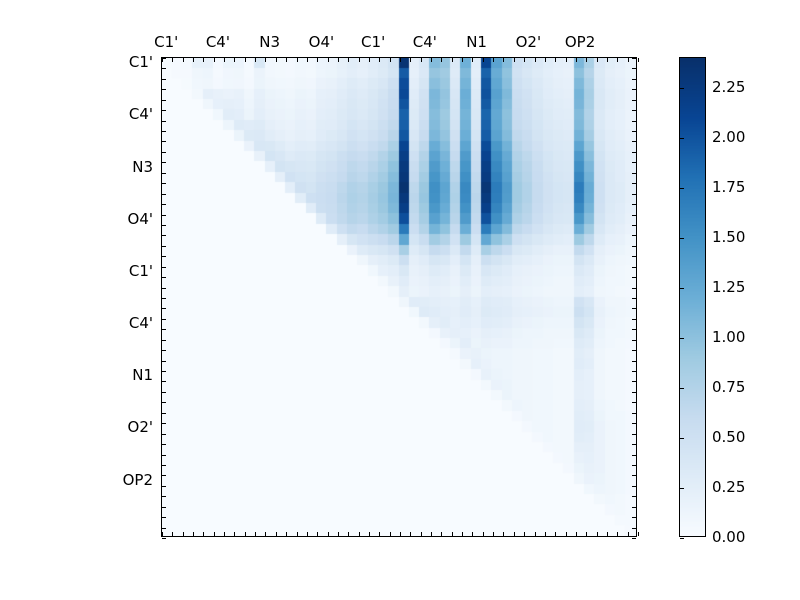 Image resolution: width=800 pixels, height=600 pixels. Describe the element at coordinates (729, 487) in the screenshot. I see `colorbar-tick-label: 0.25` at that location.